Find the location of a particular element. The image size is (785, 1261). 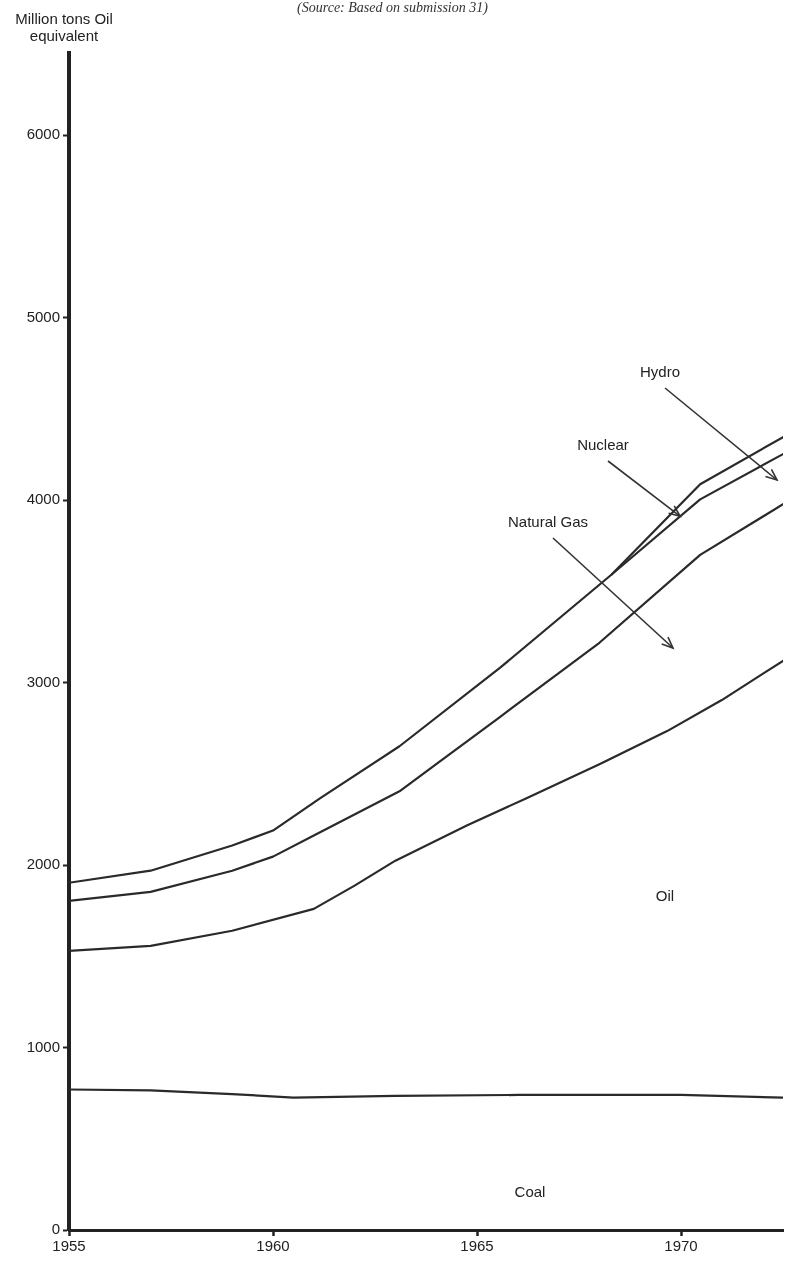

annotation: Coal is located at coordinates (530, 1192).